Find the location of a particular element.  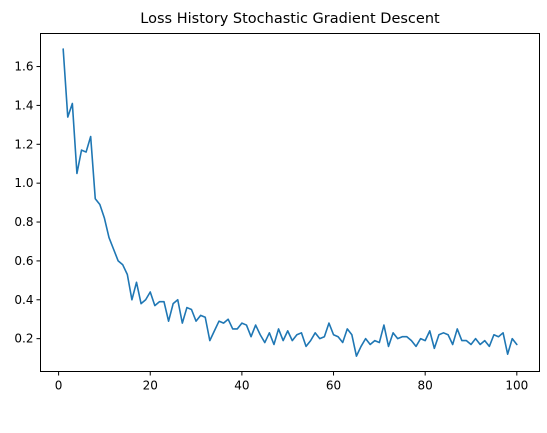

x-tick-label: 60 is located at coordinates (333, 386).